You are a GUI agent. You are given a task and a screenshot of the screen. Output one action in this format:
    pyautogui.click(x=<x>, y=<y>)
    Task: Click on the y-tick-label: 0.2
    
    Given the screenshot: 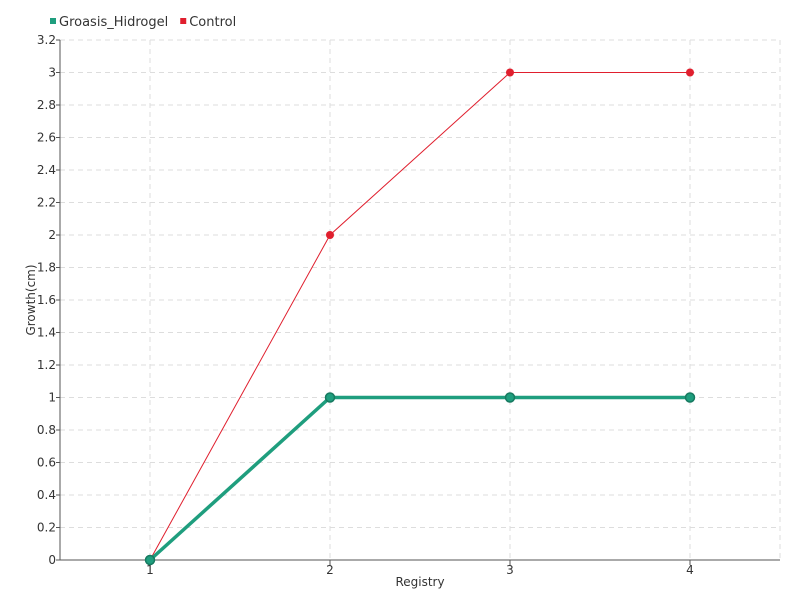 What is the action you would take?
    pyautogui.click(x=46, y=528)
    